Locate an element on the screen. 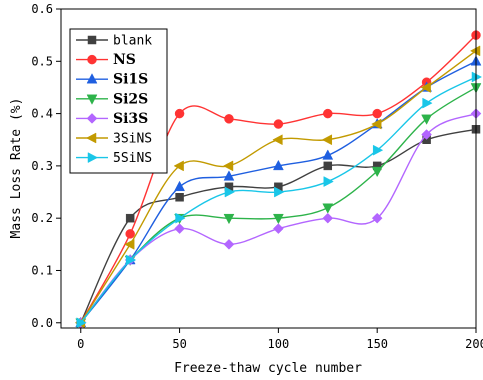 Image resolution: width=483 pixels, height=380 pixels. y-tick-label: 0.4 is located at coordinates (42, 114).